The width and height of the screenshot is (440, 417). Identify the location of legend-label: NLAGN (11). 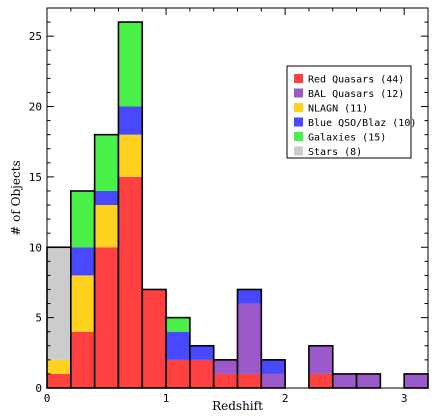
(338, 109).